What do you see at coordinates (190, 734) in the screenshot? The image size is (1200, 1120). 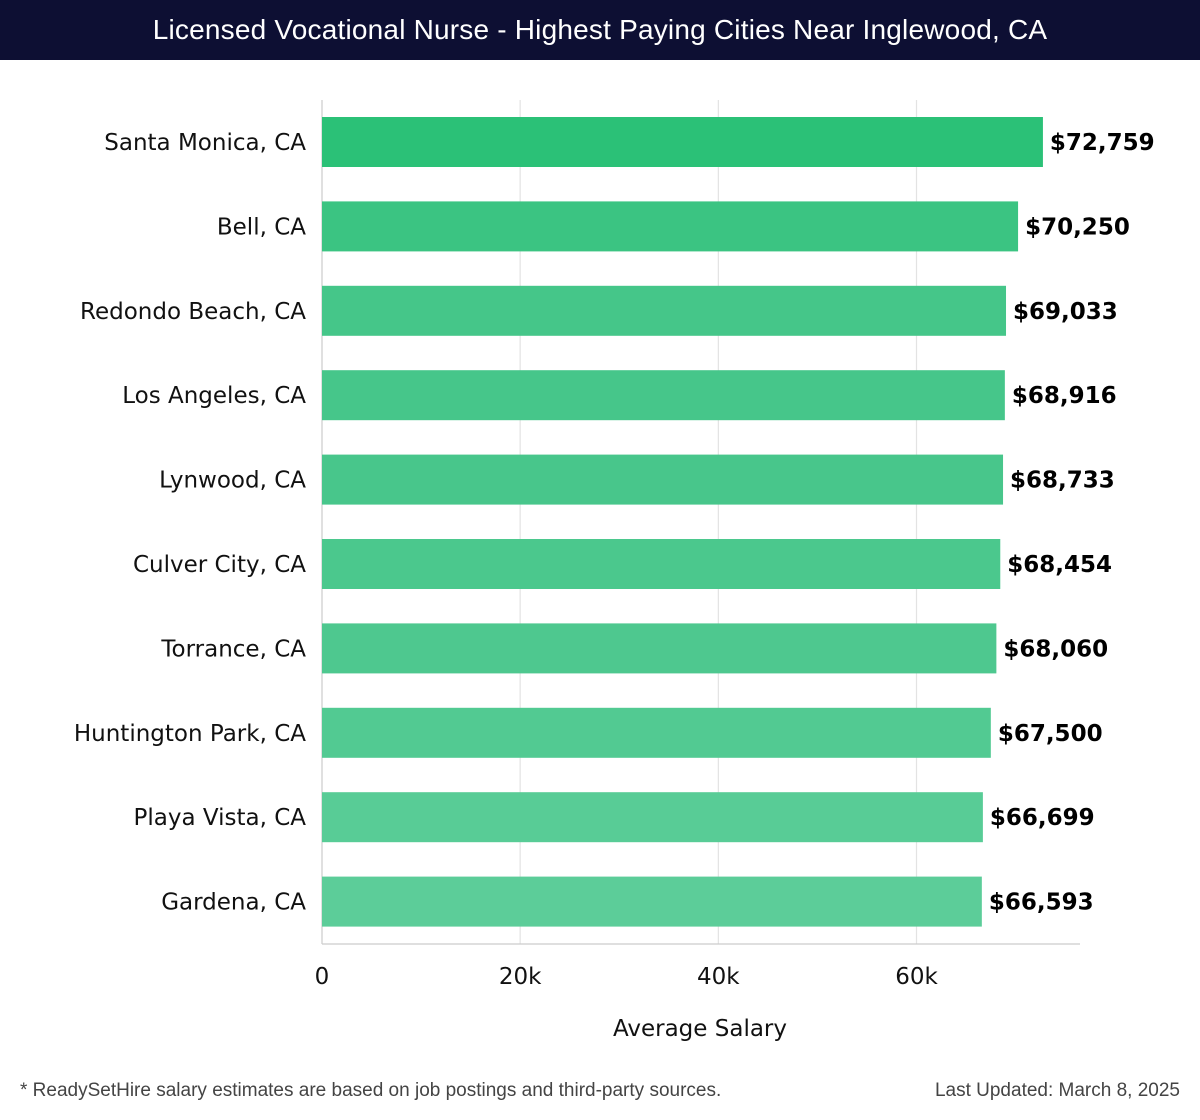 I see `category-label: Huntington Park, CA` at bounding box center [190, 734].